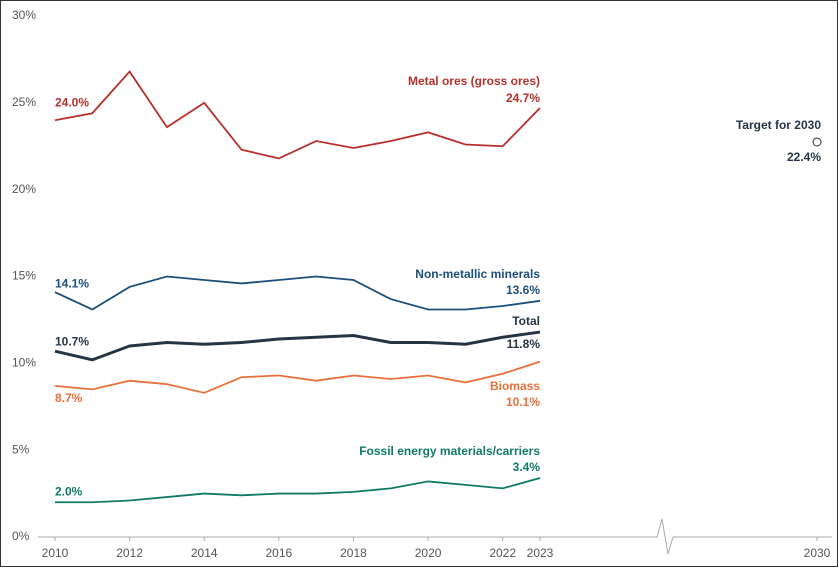  What do you see at coordinates (817, 142) in the screenshot?
I see `target-marker` at bounding box center [817, 142].